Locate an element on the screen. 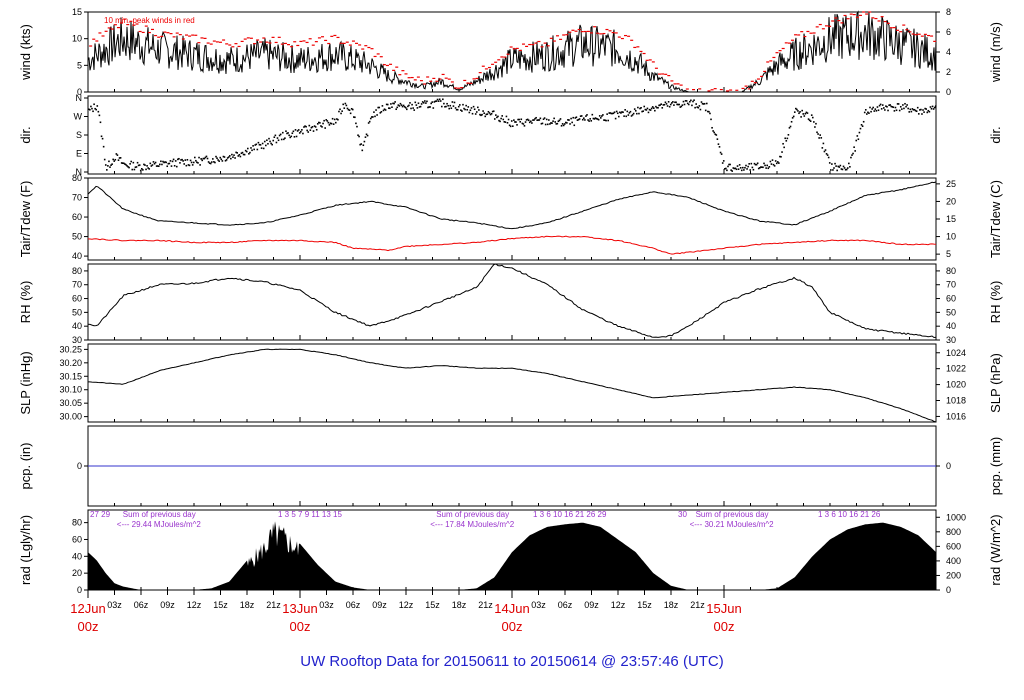 This screenshot has width=1024, height=700. wind-ytick-right-label: 2 is located at coordinates (948, 72).